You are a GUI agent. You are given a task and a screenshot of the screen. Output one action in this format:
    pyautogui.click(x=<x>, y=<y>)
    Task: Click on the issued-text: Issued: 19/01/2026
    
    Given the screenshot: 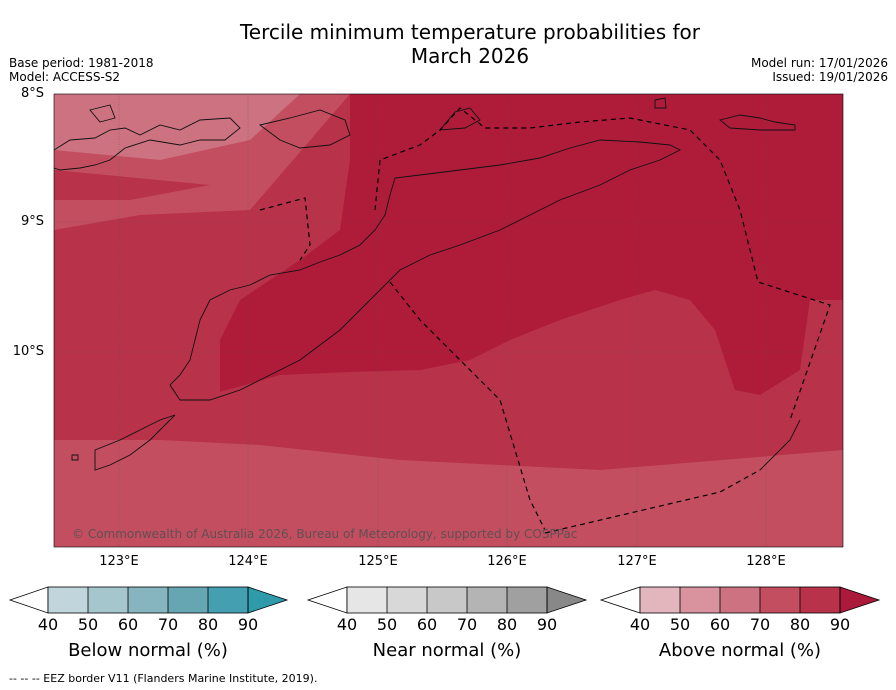 What is the action you would take?
    pyautogui.click(x=830, y=77)
    